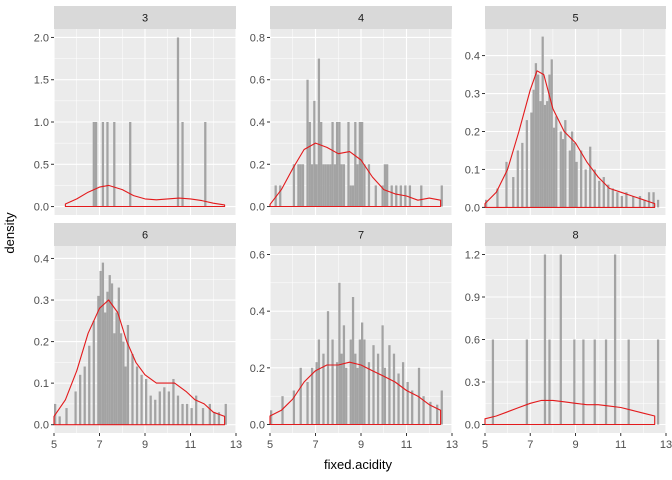 The height and width of the screenshot is (480, 672). Describe the element at coordinates (472, 298) in the screenshot. I see `y-tick-label: 0.9` at that location.